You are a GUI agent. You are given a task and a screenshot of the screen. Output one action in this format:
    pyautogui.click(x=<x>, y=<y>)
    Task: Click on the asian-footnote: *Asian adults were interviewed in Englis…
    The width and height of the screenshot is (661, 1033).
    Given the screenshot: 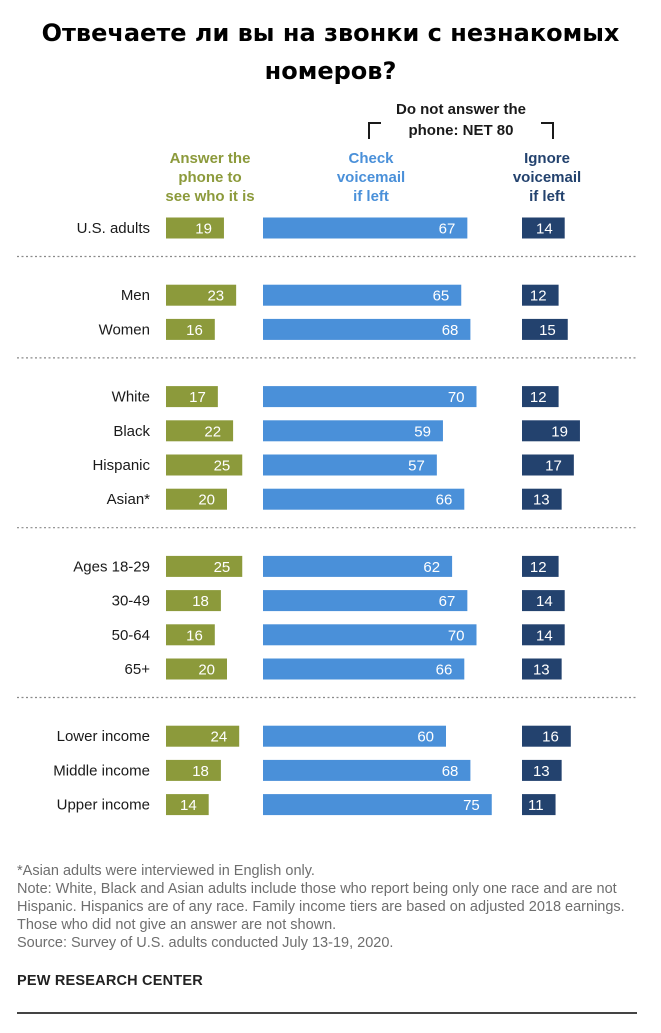 What is the action you would take?
    pyautogui.click(x=166, y=871)
    